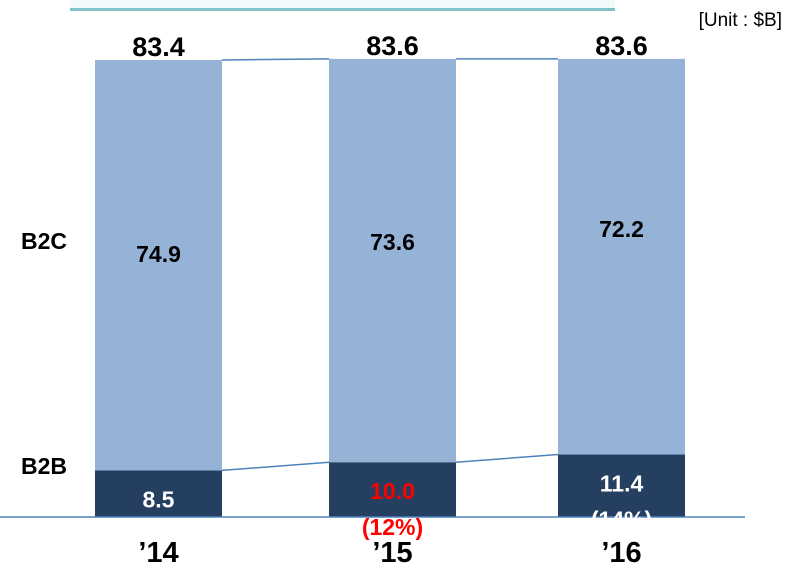  What do you see at coordinates (158, 551) in the screenshot?
I see `tick-label-0: ’14` at bounding box center [158, 551].